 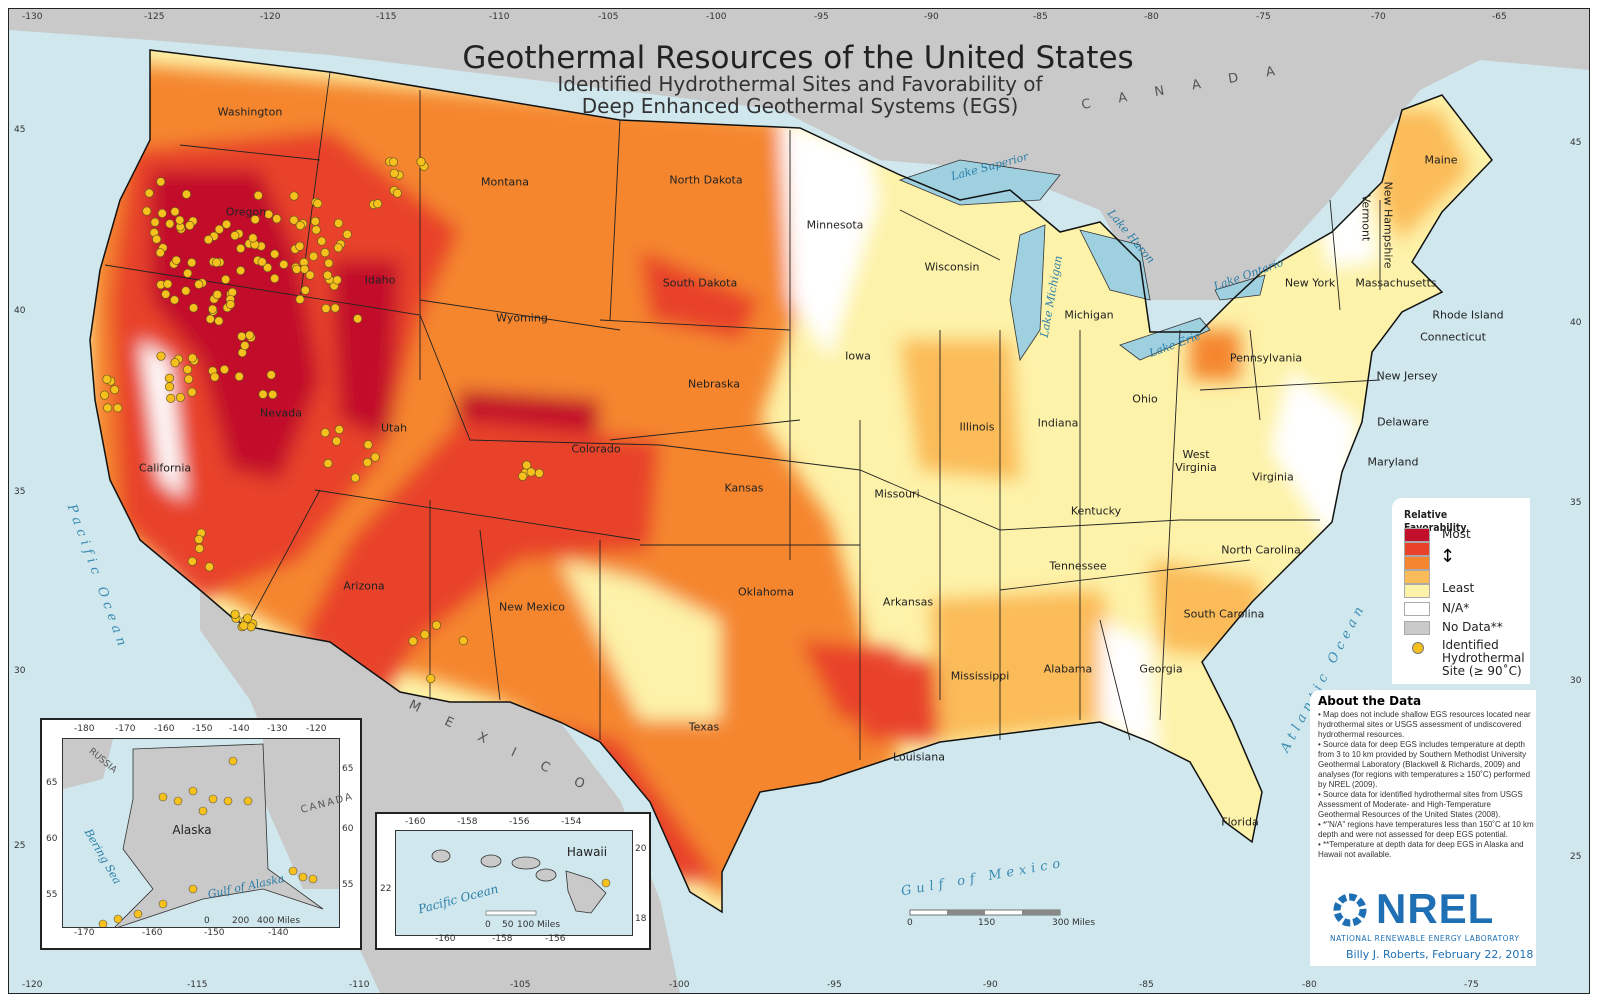 I want to click on graticule-top-label: -105, so click(x=608, y=17).